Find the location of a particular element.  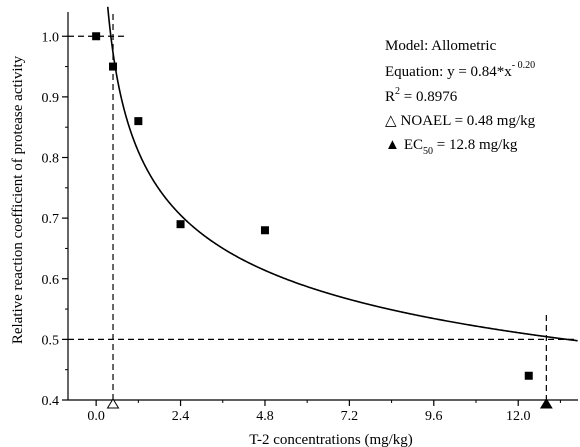

y-tick-label: 0.5 is located at coordinates (51, 340).